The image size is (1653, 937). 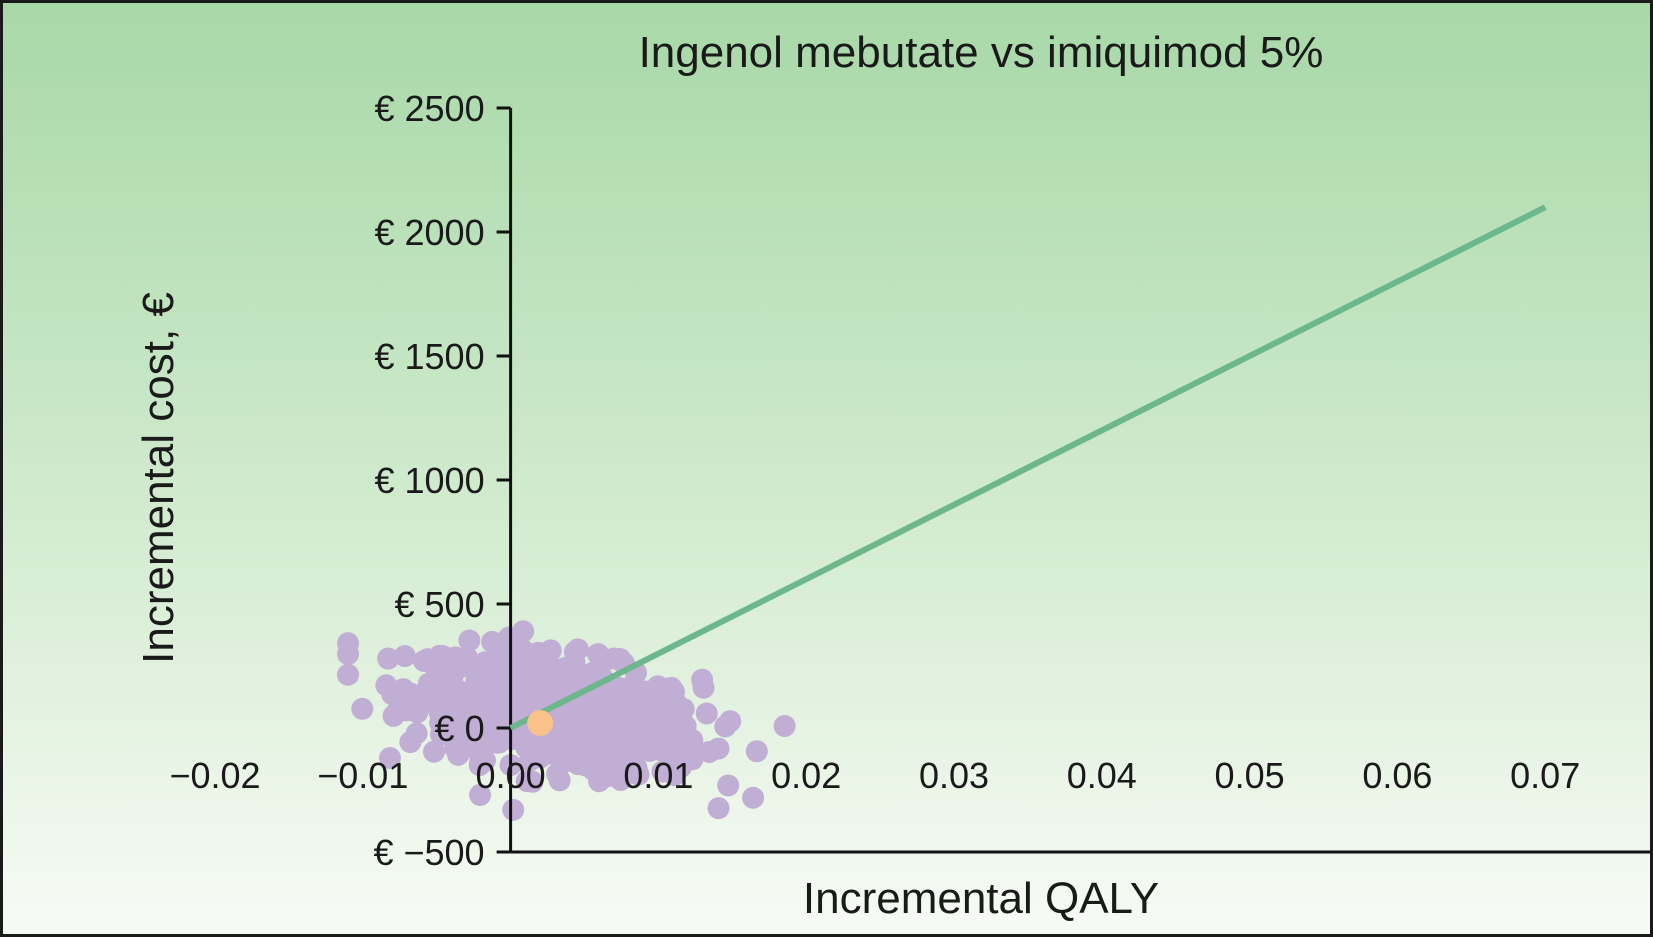 What do you see at coordinates (511, 775) in the screenshot?
I see `x-tick-label: 0.00` at bounding box center [511, 775].